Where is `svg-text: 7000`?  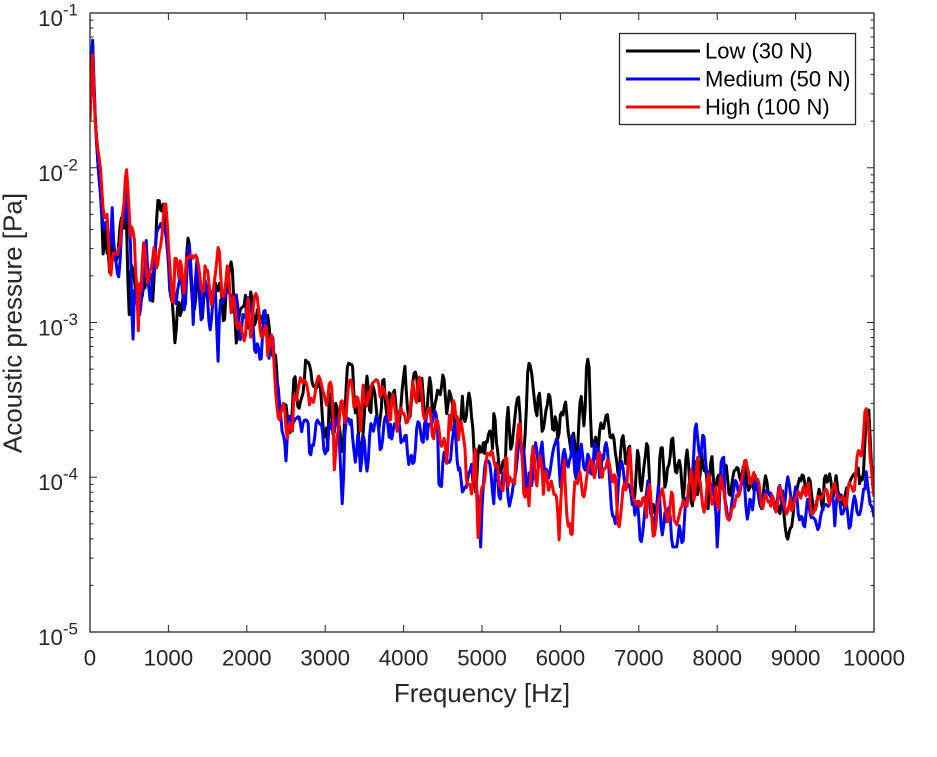
svg-text: 7000 is located at coordinates (639, 658).